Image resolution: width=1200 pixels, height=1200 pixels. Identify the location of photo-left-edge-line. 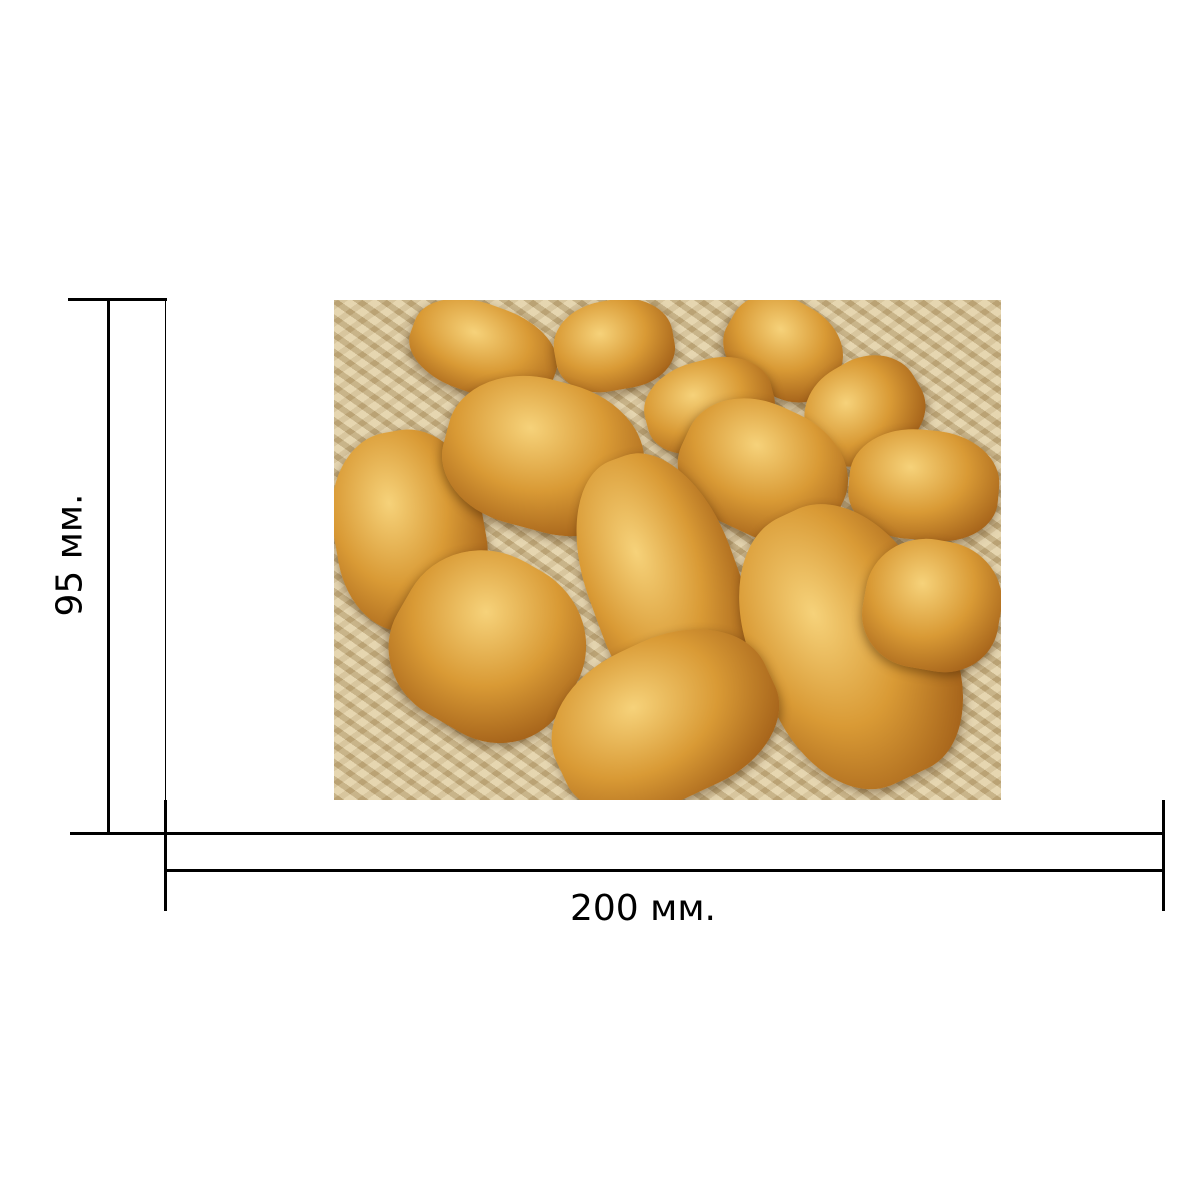
(165, 567).